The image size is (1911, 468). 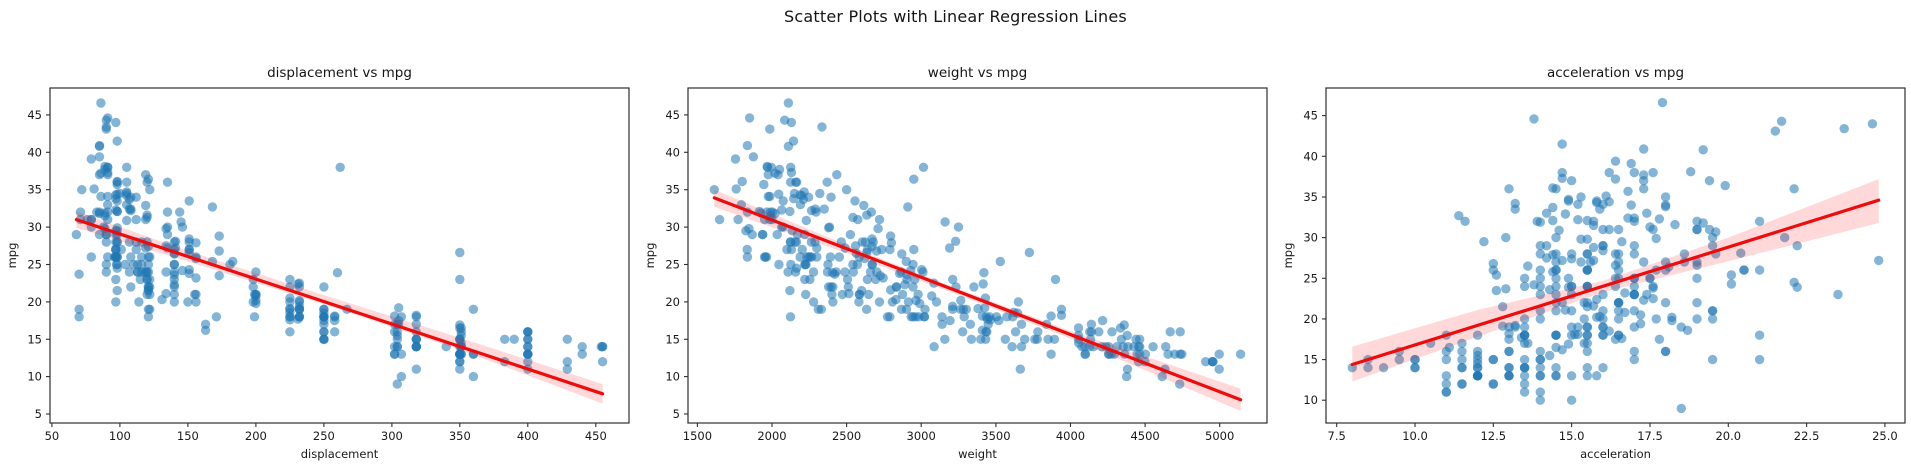 What do you see at coordinates (1310, 278) in the screenshot?
I see `y-tick-label: 25` at bounding box center [1310, 278].